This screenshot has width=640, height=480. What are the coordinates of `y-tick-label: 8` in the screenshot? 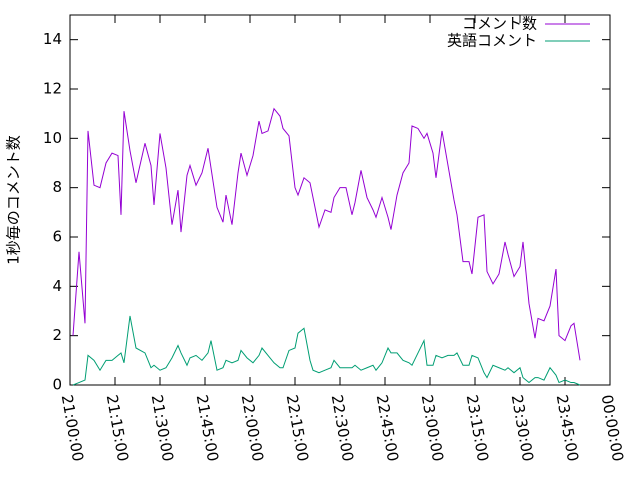 It's located at (57, 187).